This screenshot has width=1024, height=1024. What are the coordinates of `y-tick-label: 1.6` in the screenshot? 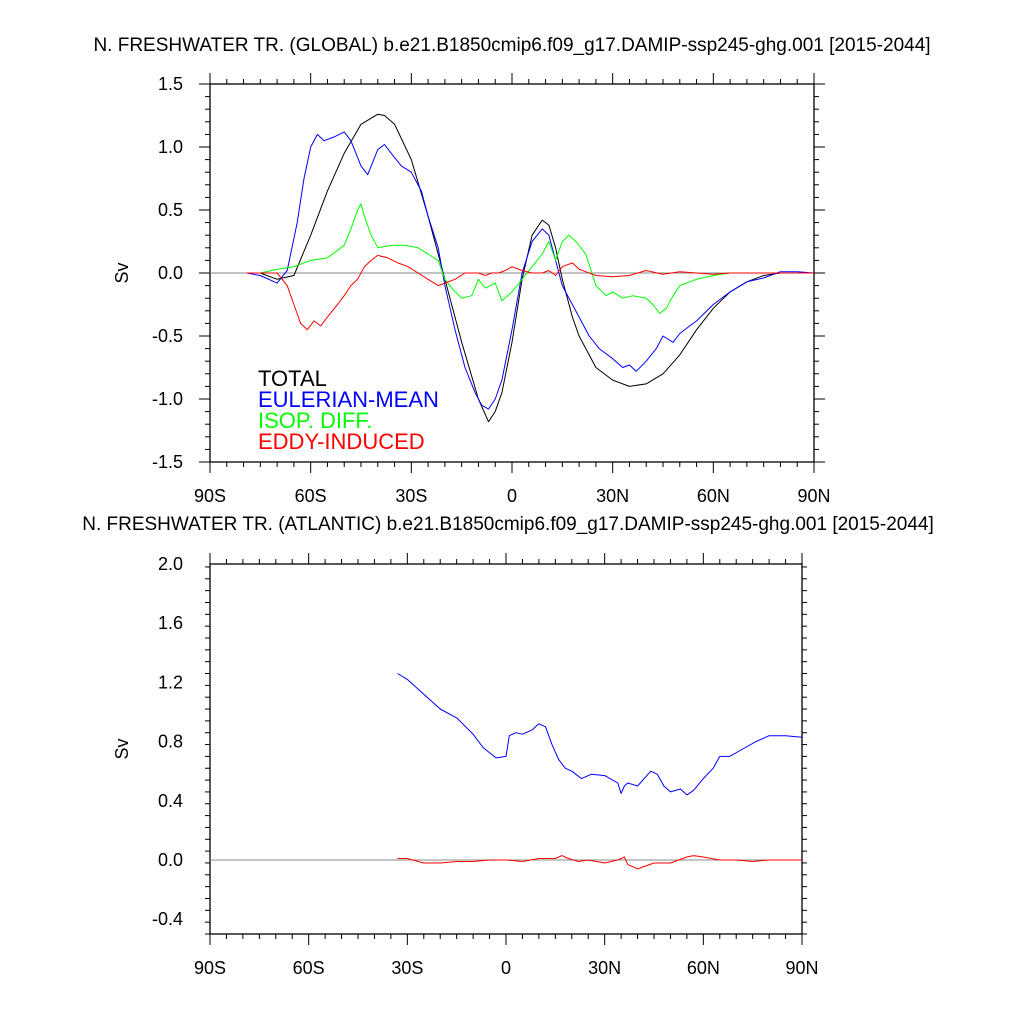 It's located at (170, 623).